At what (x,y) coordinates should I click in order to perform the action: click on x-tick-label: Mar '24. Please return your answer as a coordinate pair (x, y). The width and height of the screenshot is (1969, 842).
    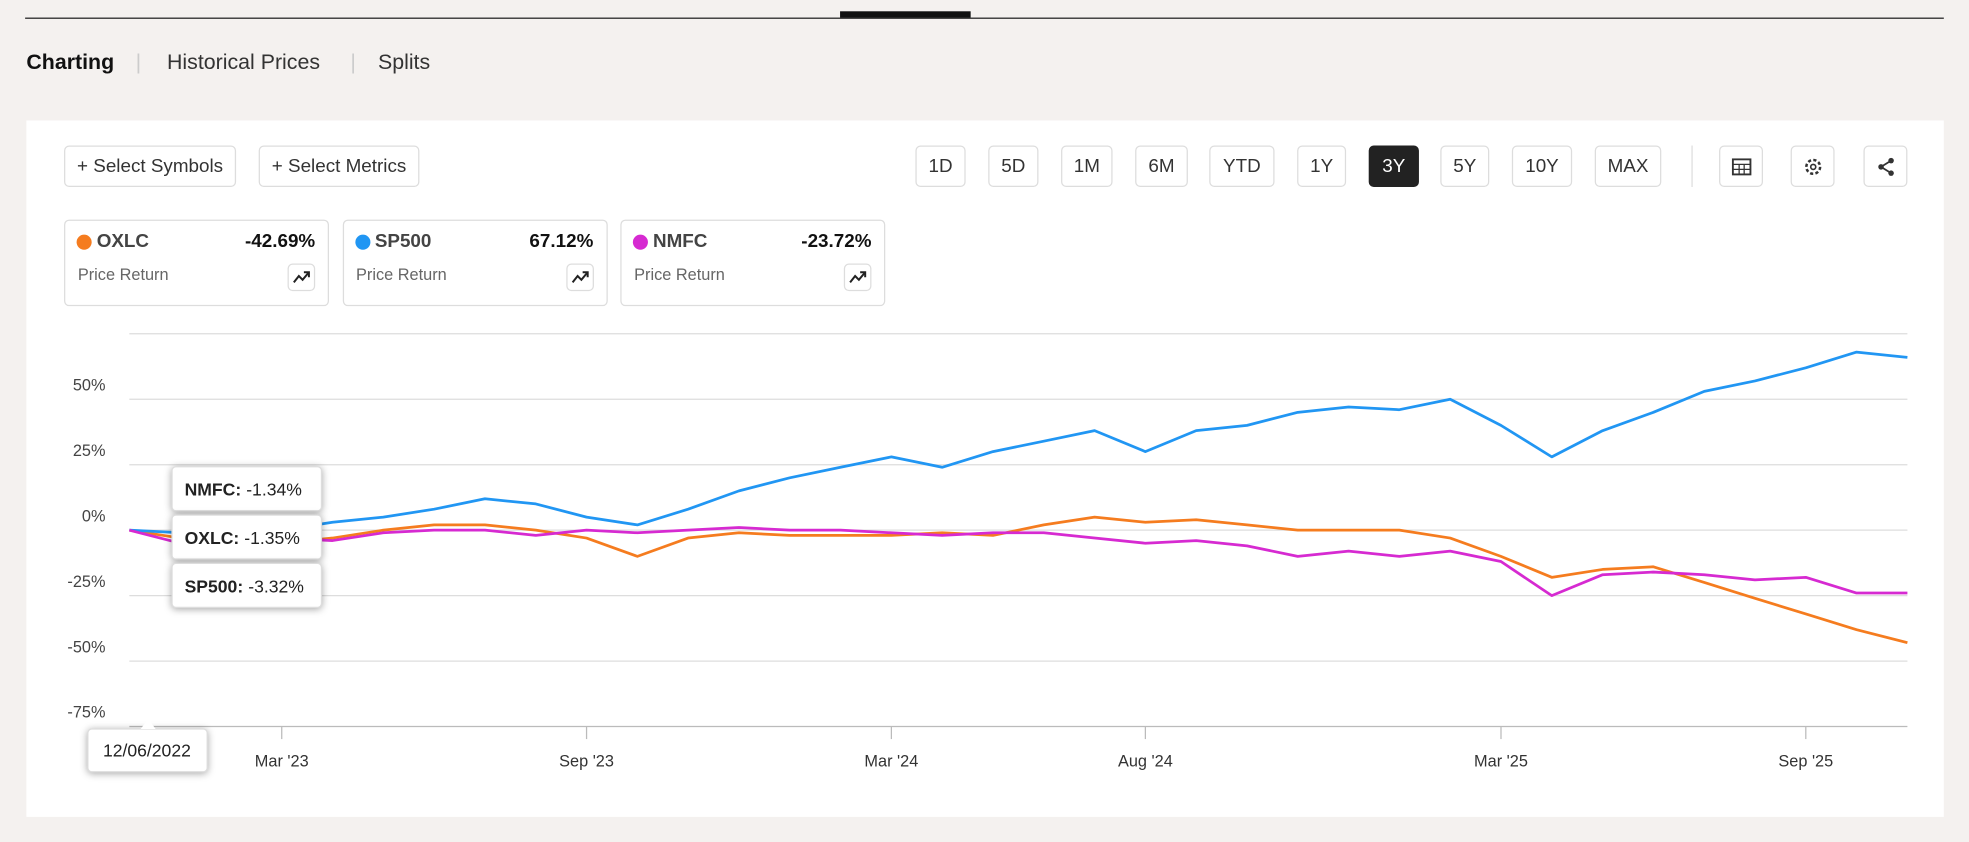
    Looking at the image, I should click on (891, 762).